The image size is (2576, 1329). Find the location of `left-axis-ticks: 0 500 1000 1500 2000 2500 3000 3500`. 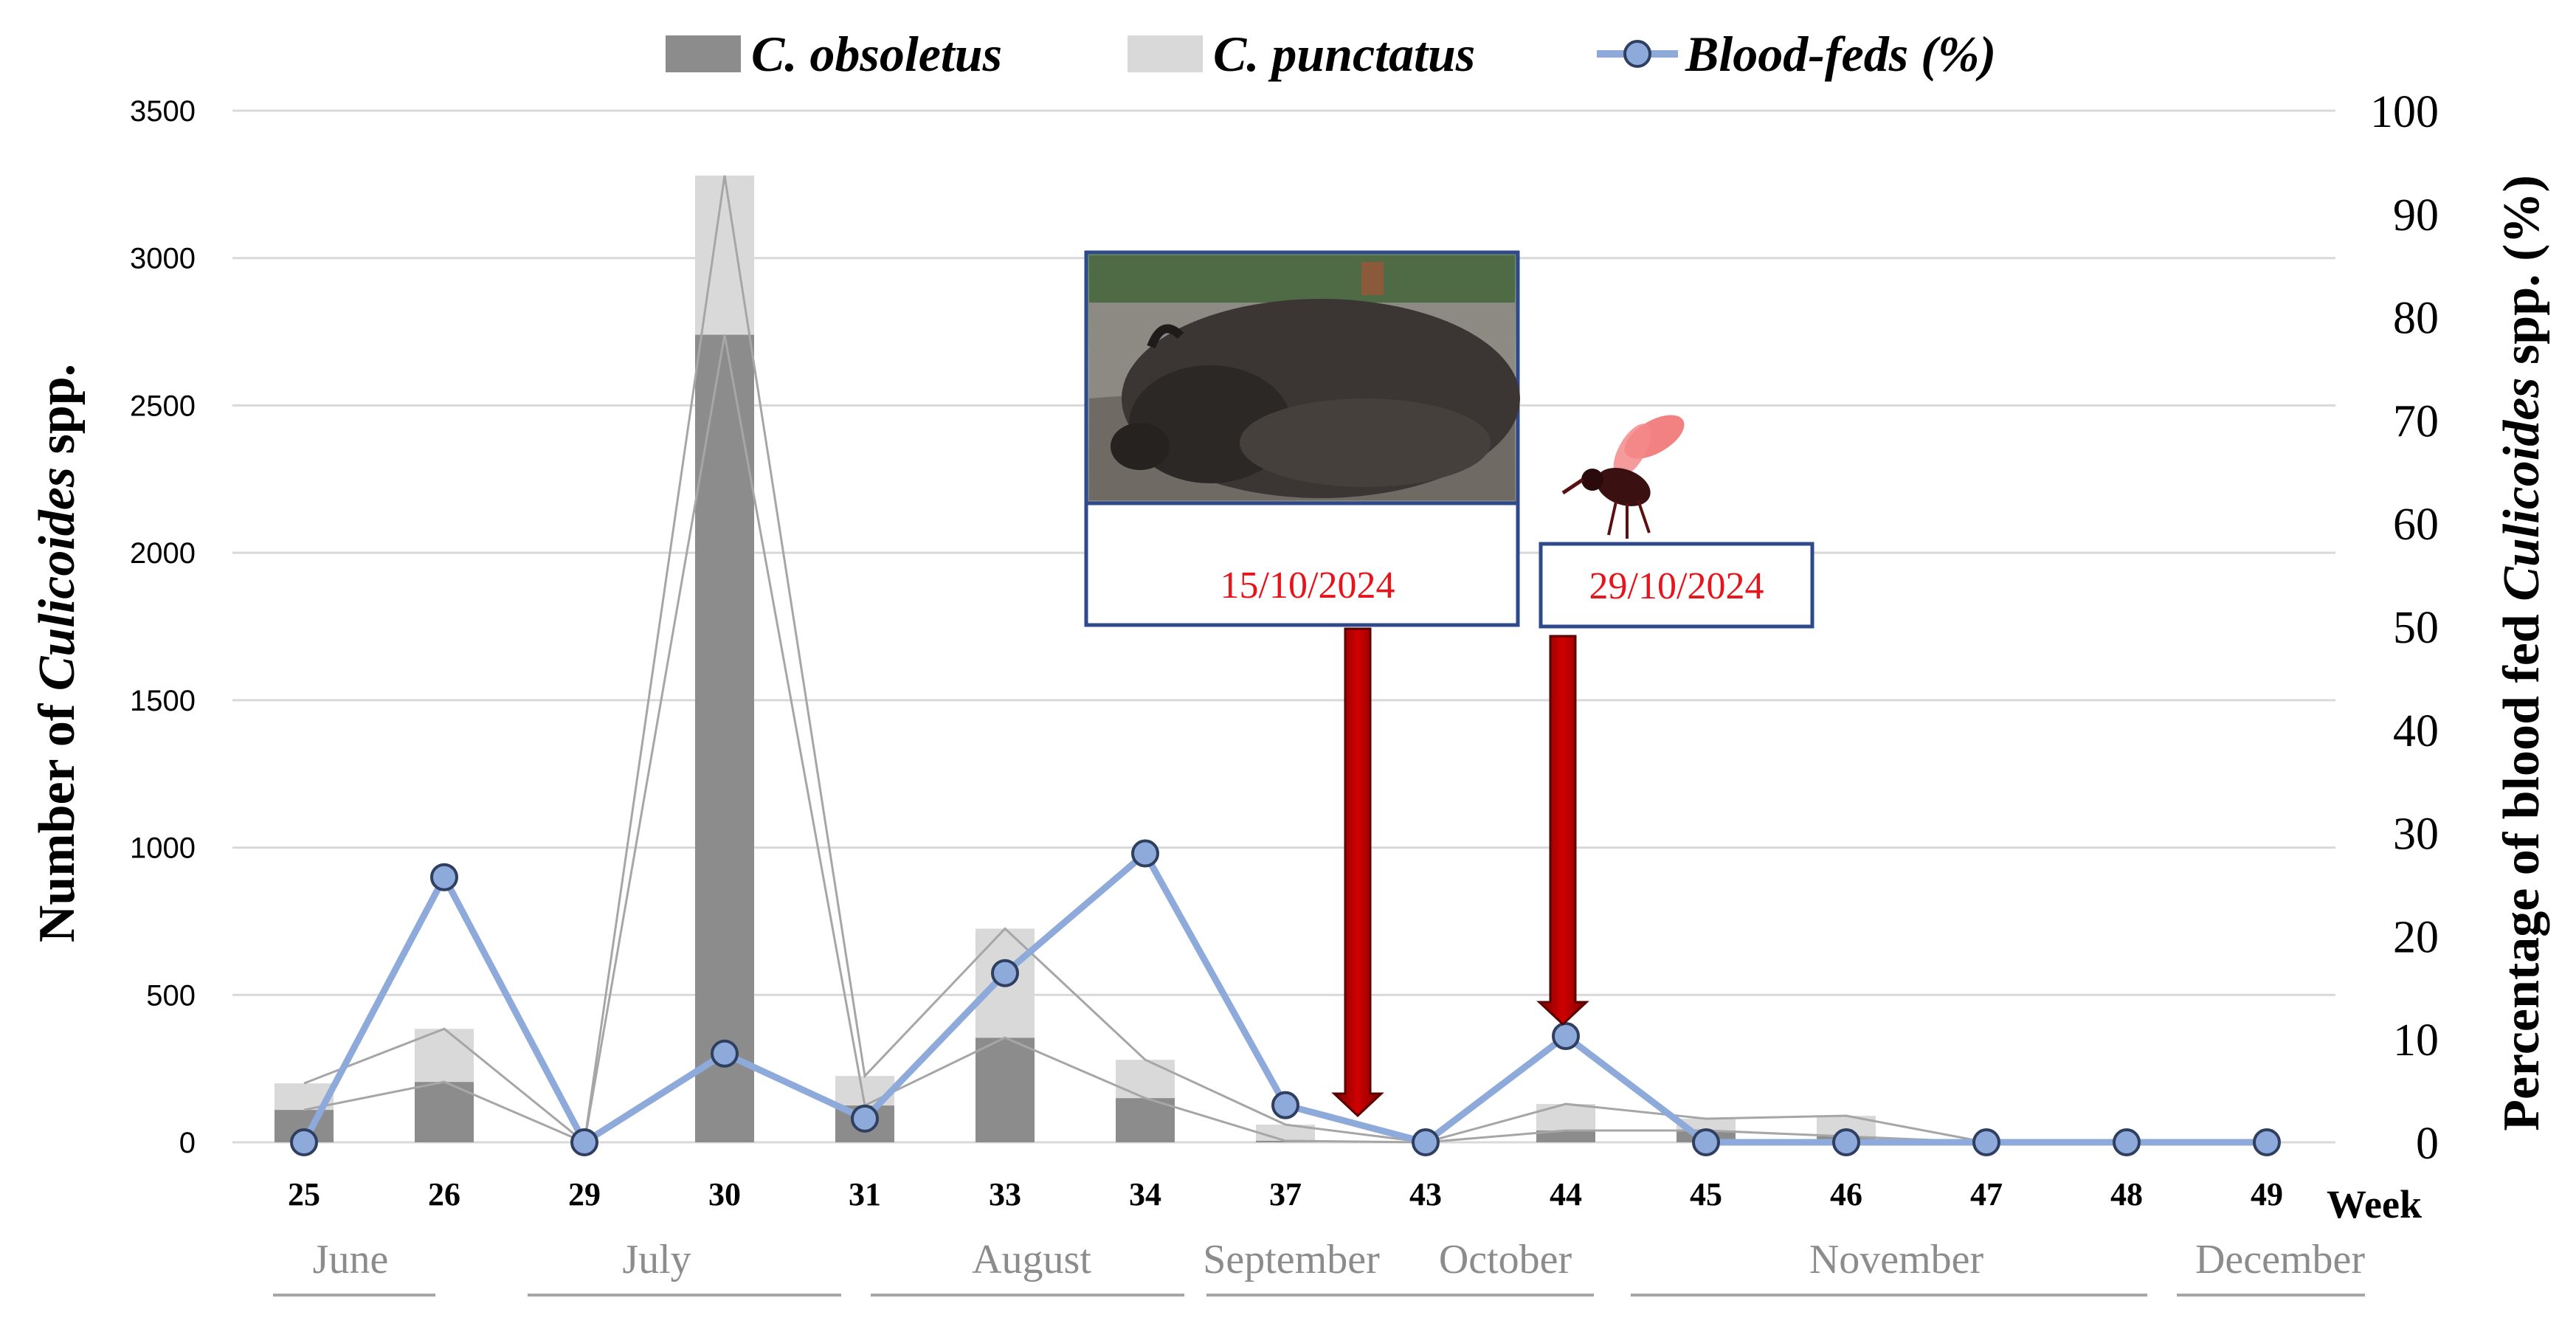

left-axis-ticks: 0 500 1000 1500 2000 2500 3000 3500 is located at coordinates (163, 627).